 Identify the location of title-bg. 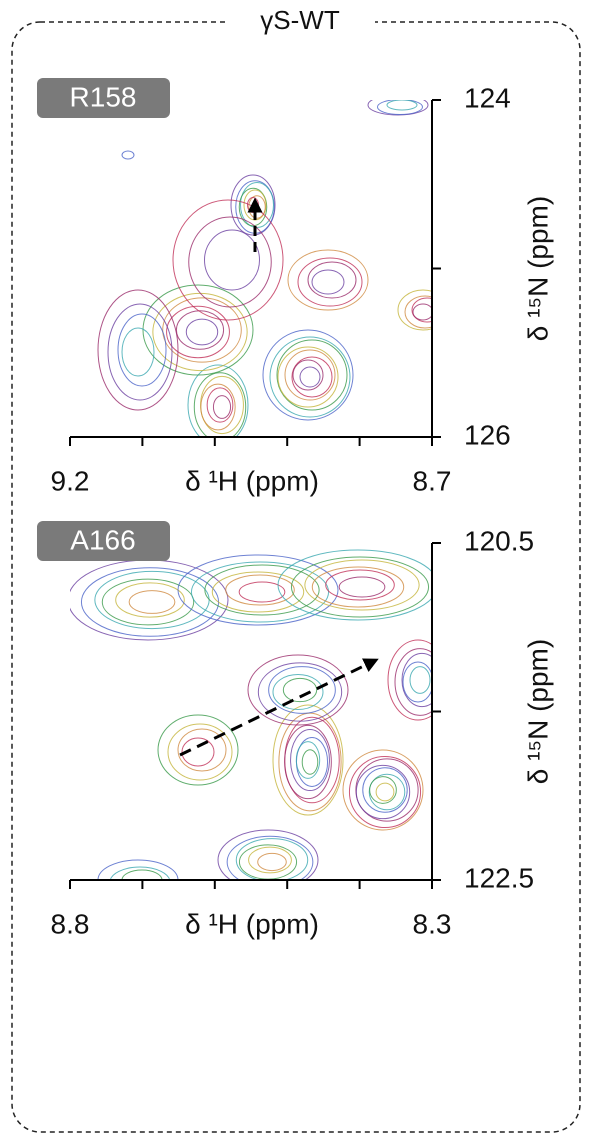
(300, 23).